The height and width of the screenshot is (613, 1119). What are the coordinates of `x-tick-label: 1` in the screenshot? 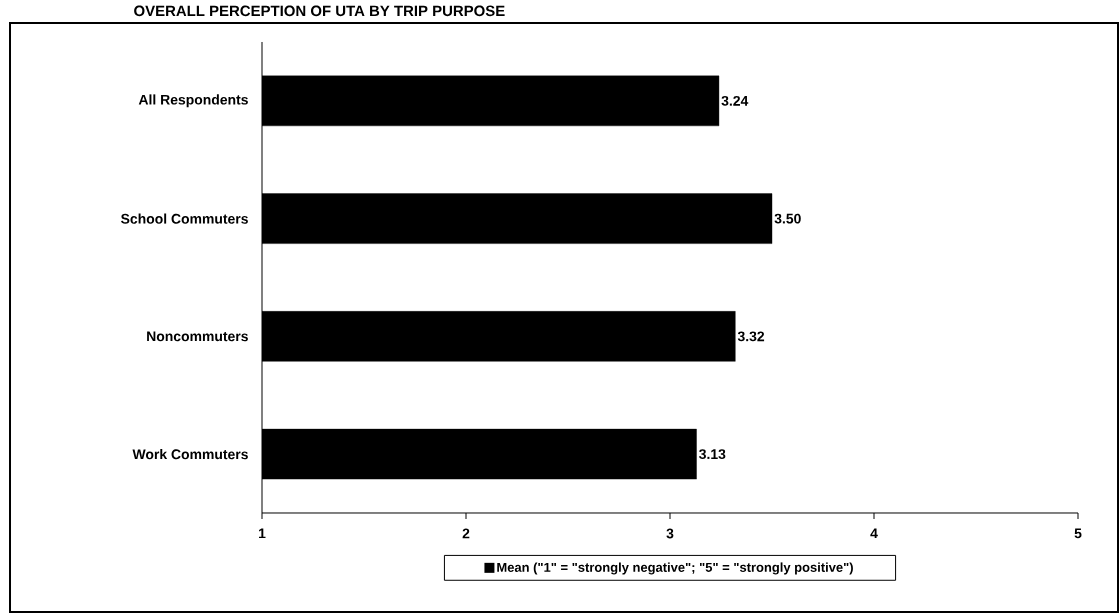 It's located at (262, 533).